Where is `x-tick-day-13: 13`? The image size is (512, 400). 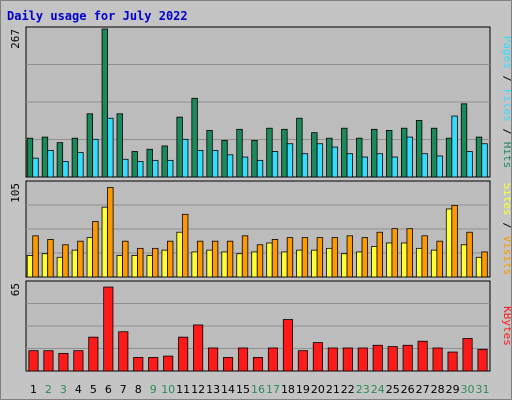 x-tick-day-13: 13 is located at coordinates (213, 389).